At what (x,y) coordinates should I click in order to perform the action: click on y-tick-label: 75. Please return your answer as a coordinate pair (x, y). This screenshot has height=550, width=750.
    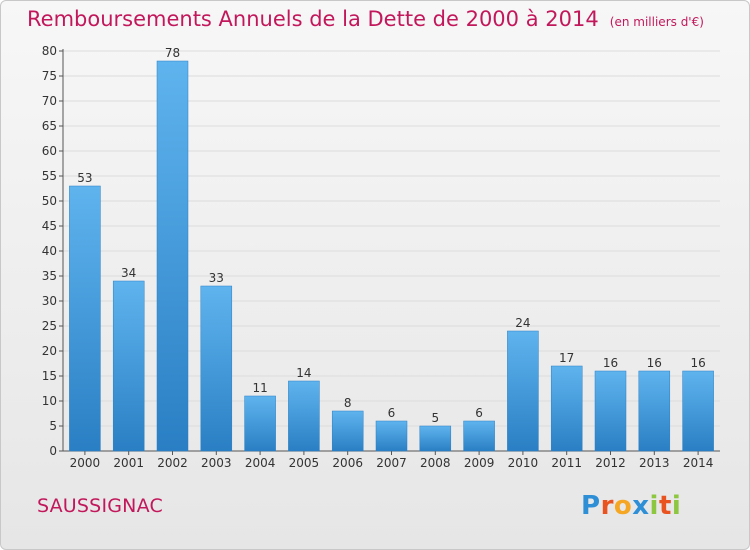
    Looking at the image, I should click on (49, 76).